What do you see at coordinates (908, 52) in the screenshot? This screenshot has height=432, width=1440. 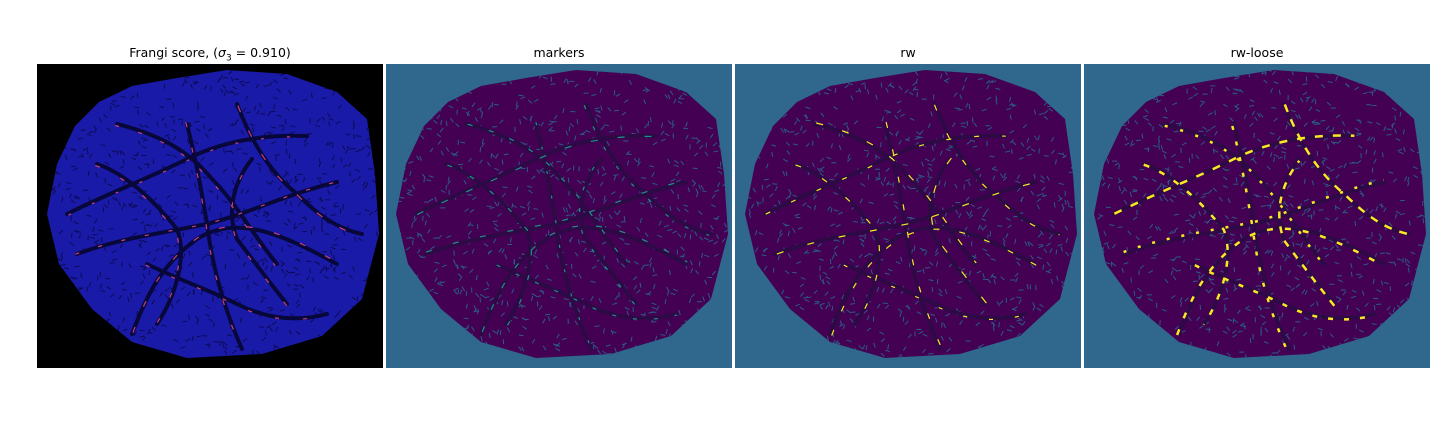 I see `panel-title-rw: rw` at bounding box center [908, 52].